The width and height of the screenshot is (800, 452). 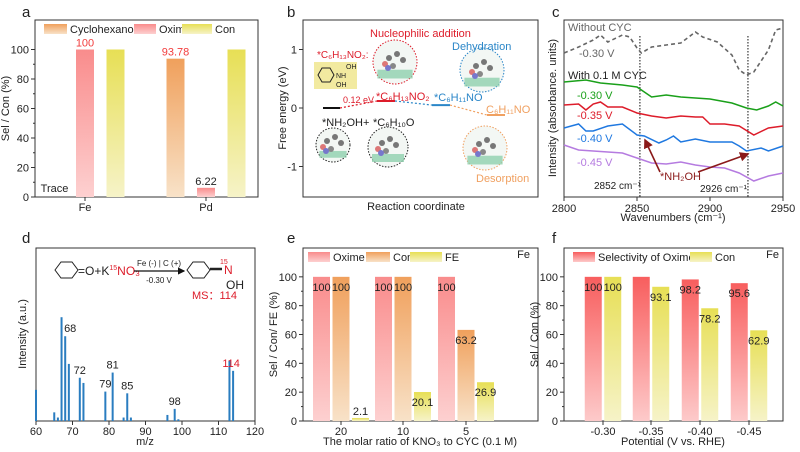 What do you see at coordinates (710, 209) in the screenshot?
I see `c-xtick-label: 2900` at bounding box center [710, 209].